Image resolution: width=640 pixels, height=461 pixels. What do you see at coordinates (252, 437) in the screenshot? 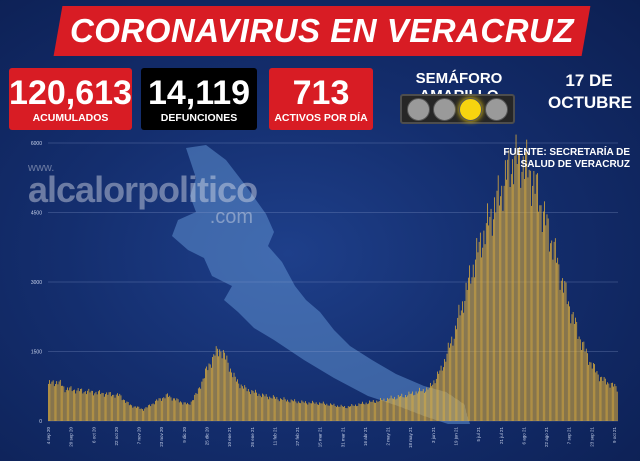
I see `x-tick-label: 26 ene 21` at bounding box center [252, 437].